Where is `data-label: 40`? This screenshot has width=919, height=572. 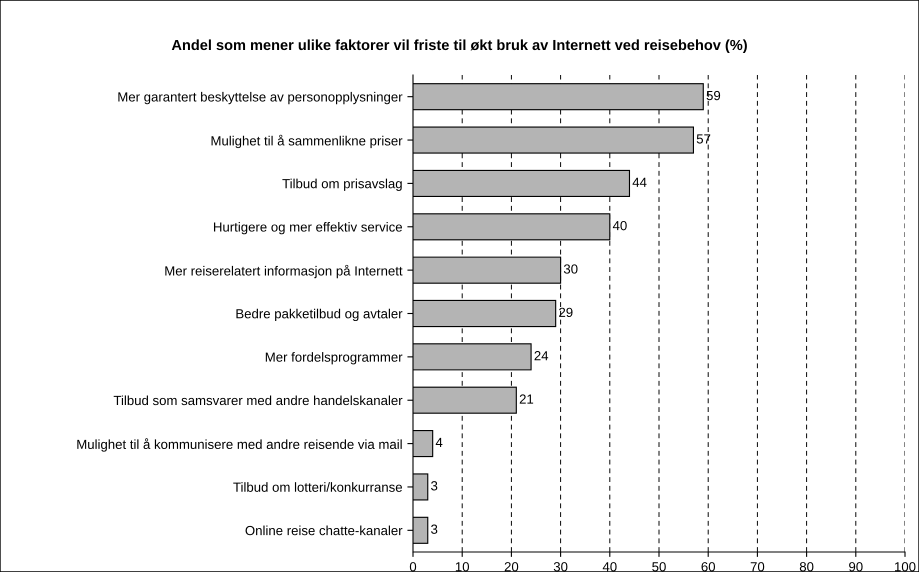 data-label: 40 is located at coordinates (619, 225).